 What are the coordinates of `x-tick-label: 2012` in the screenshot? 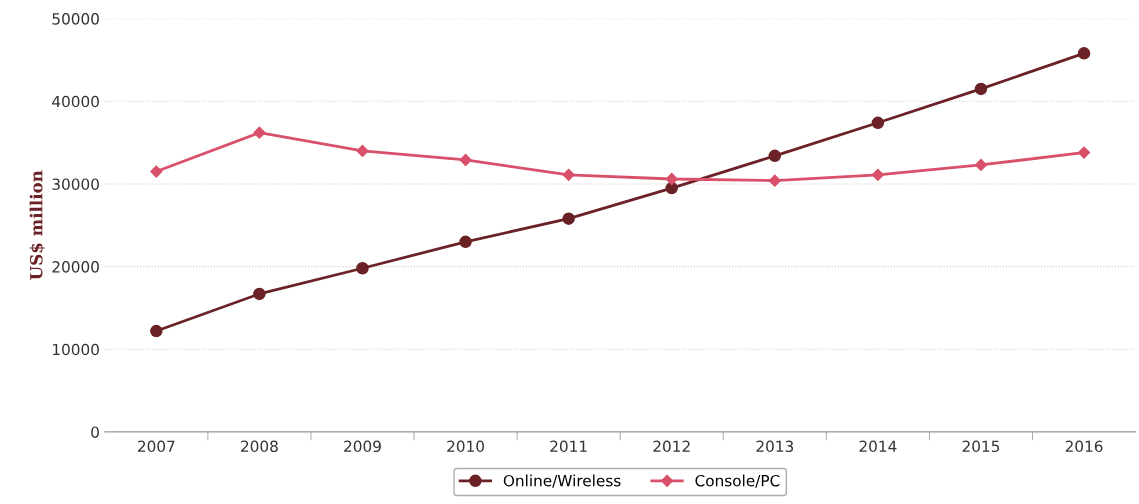 It's located at (671, 446).